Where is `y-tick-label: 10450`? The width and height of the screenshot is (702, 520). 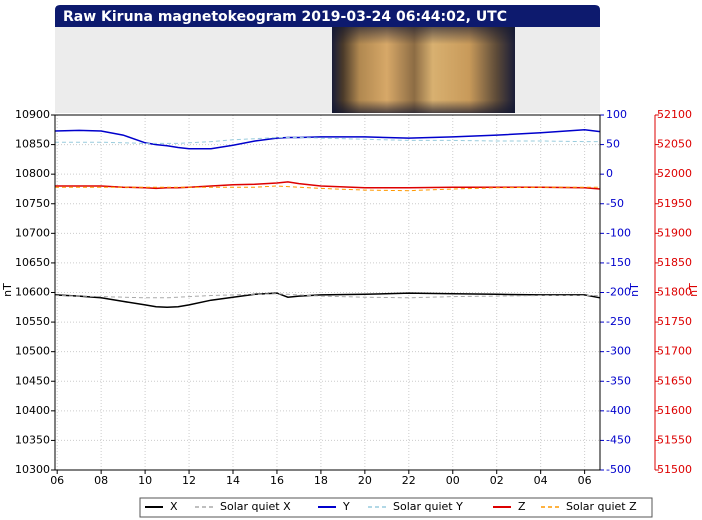
y-tick-label: 10450 is located at coordinates (32, 380).